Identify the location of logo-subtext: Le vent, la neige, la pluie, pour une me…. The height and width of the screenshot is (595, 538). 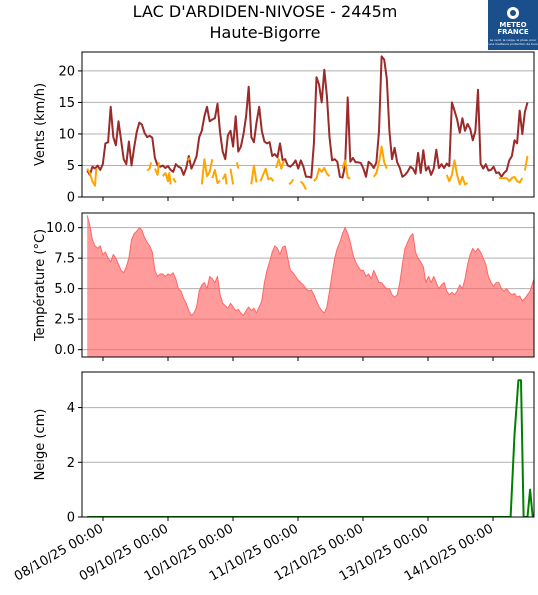
(513, 42).